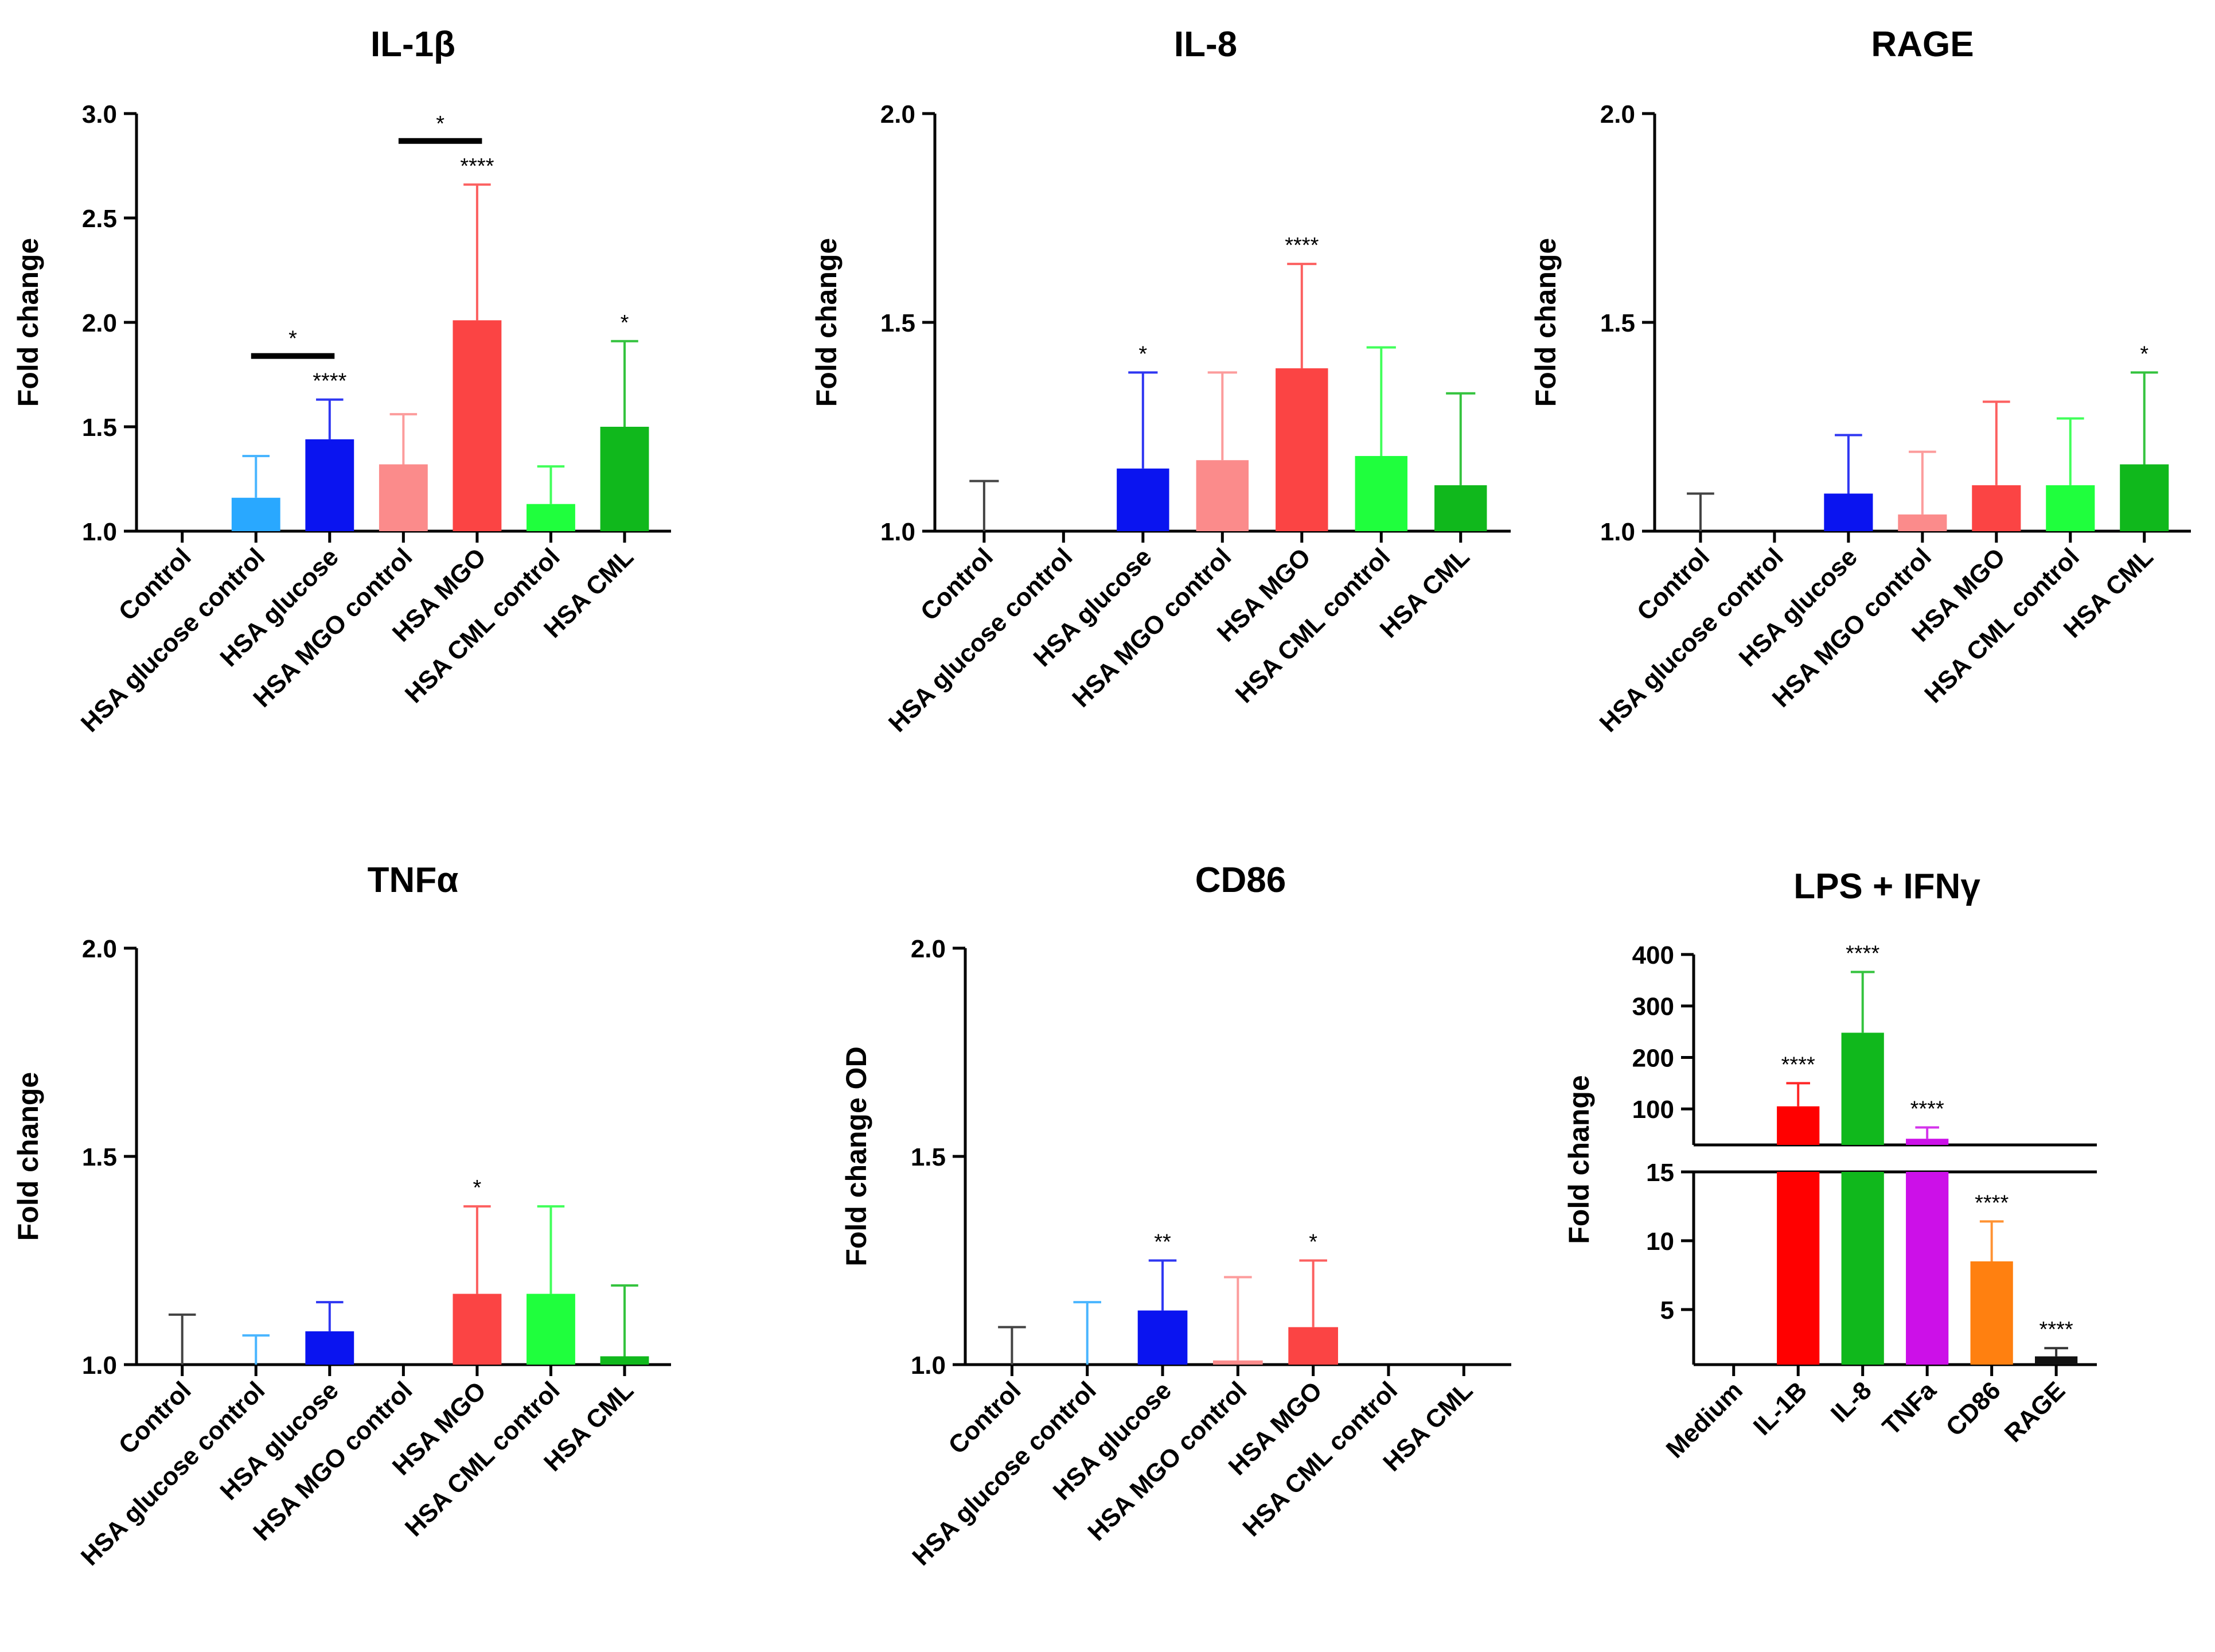 The height and width of the screenshot is (1652, 2215). I want to click on y-tick-label: 15, so click(1660, 1173).